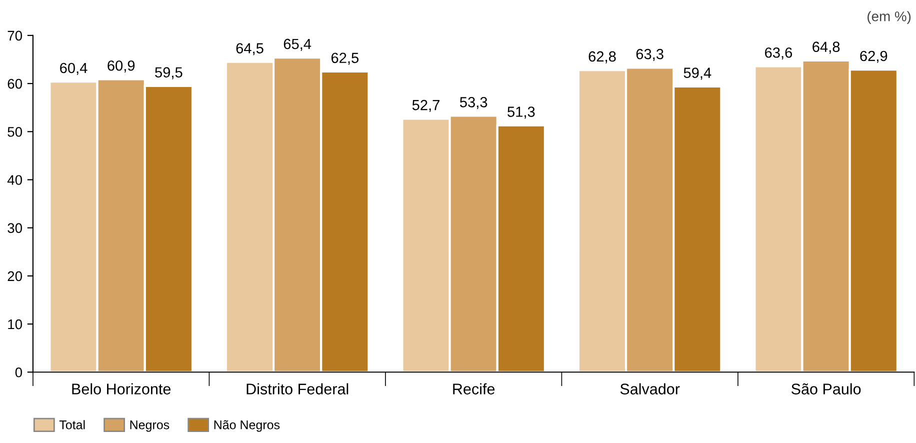 The height and width of the screenshot is (443, 916). Describe the element at coordinates (297, 388) in the screenshot. I see `x-tick-label: Distrito Federal` at that location.